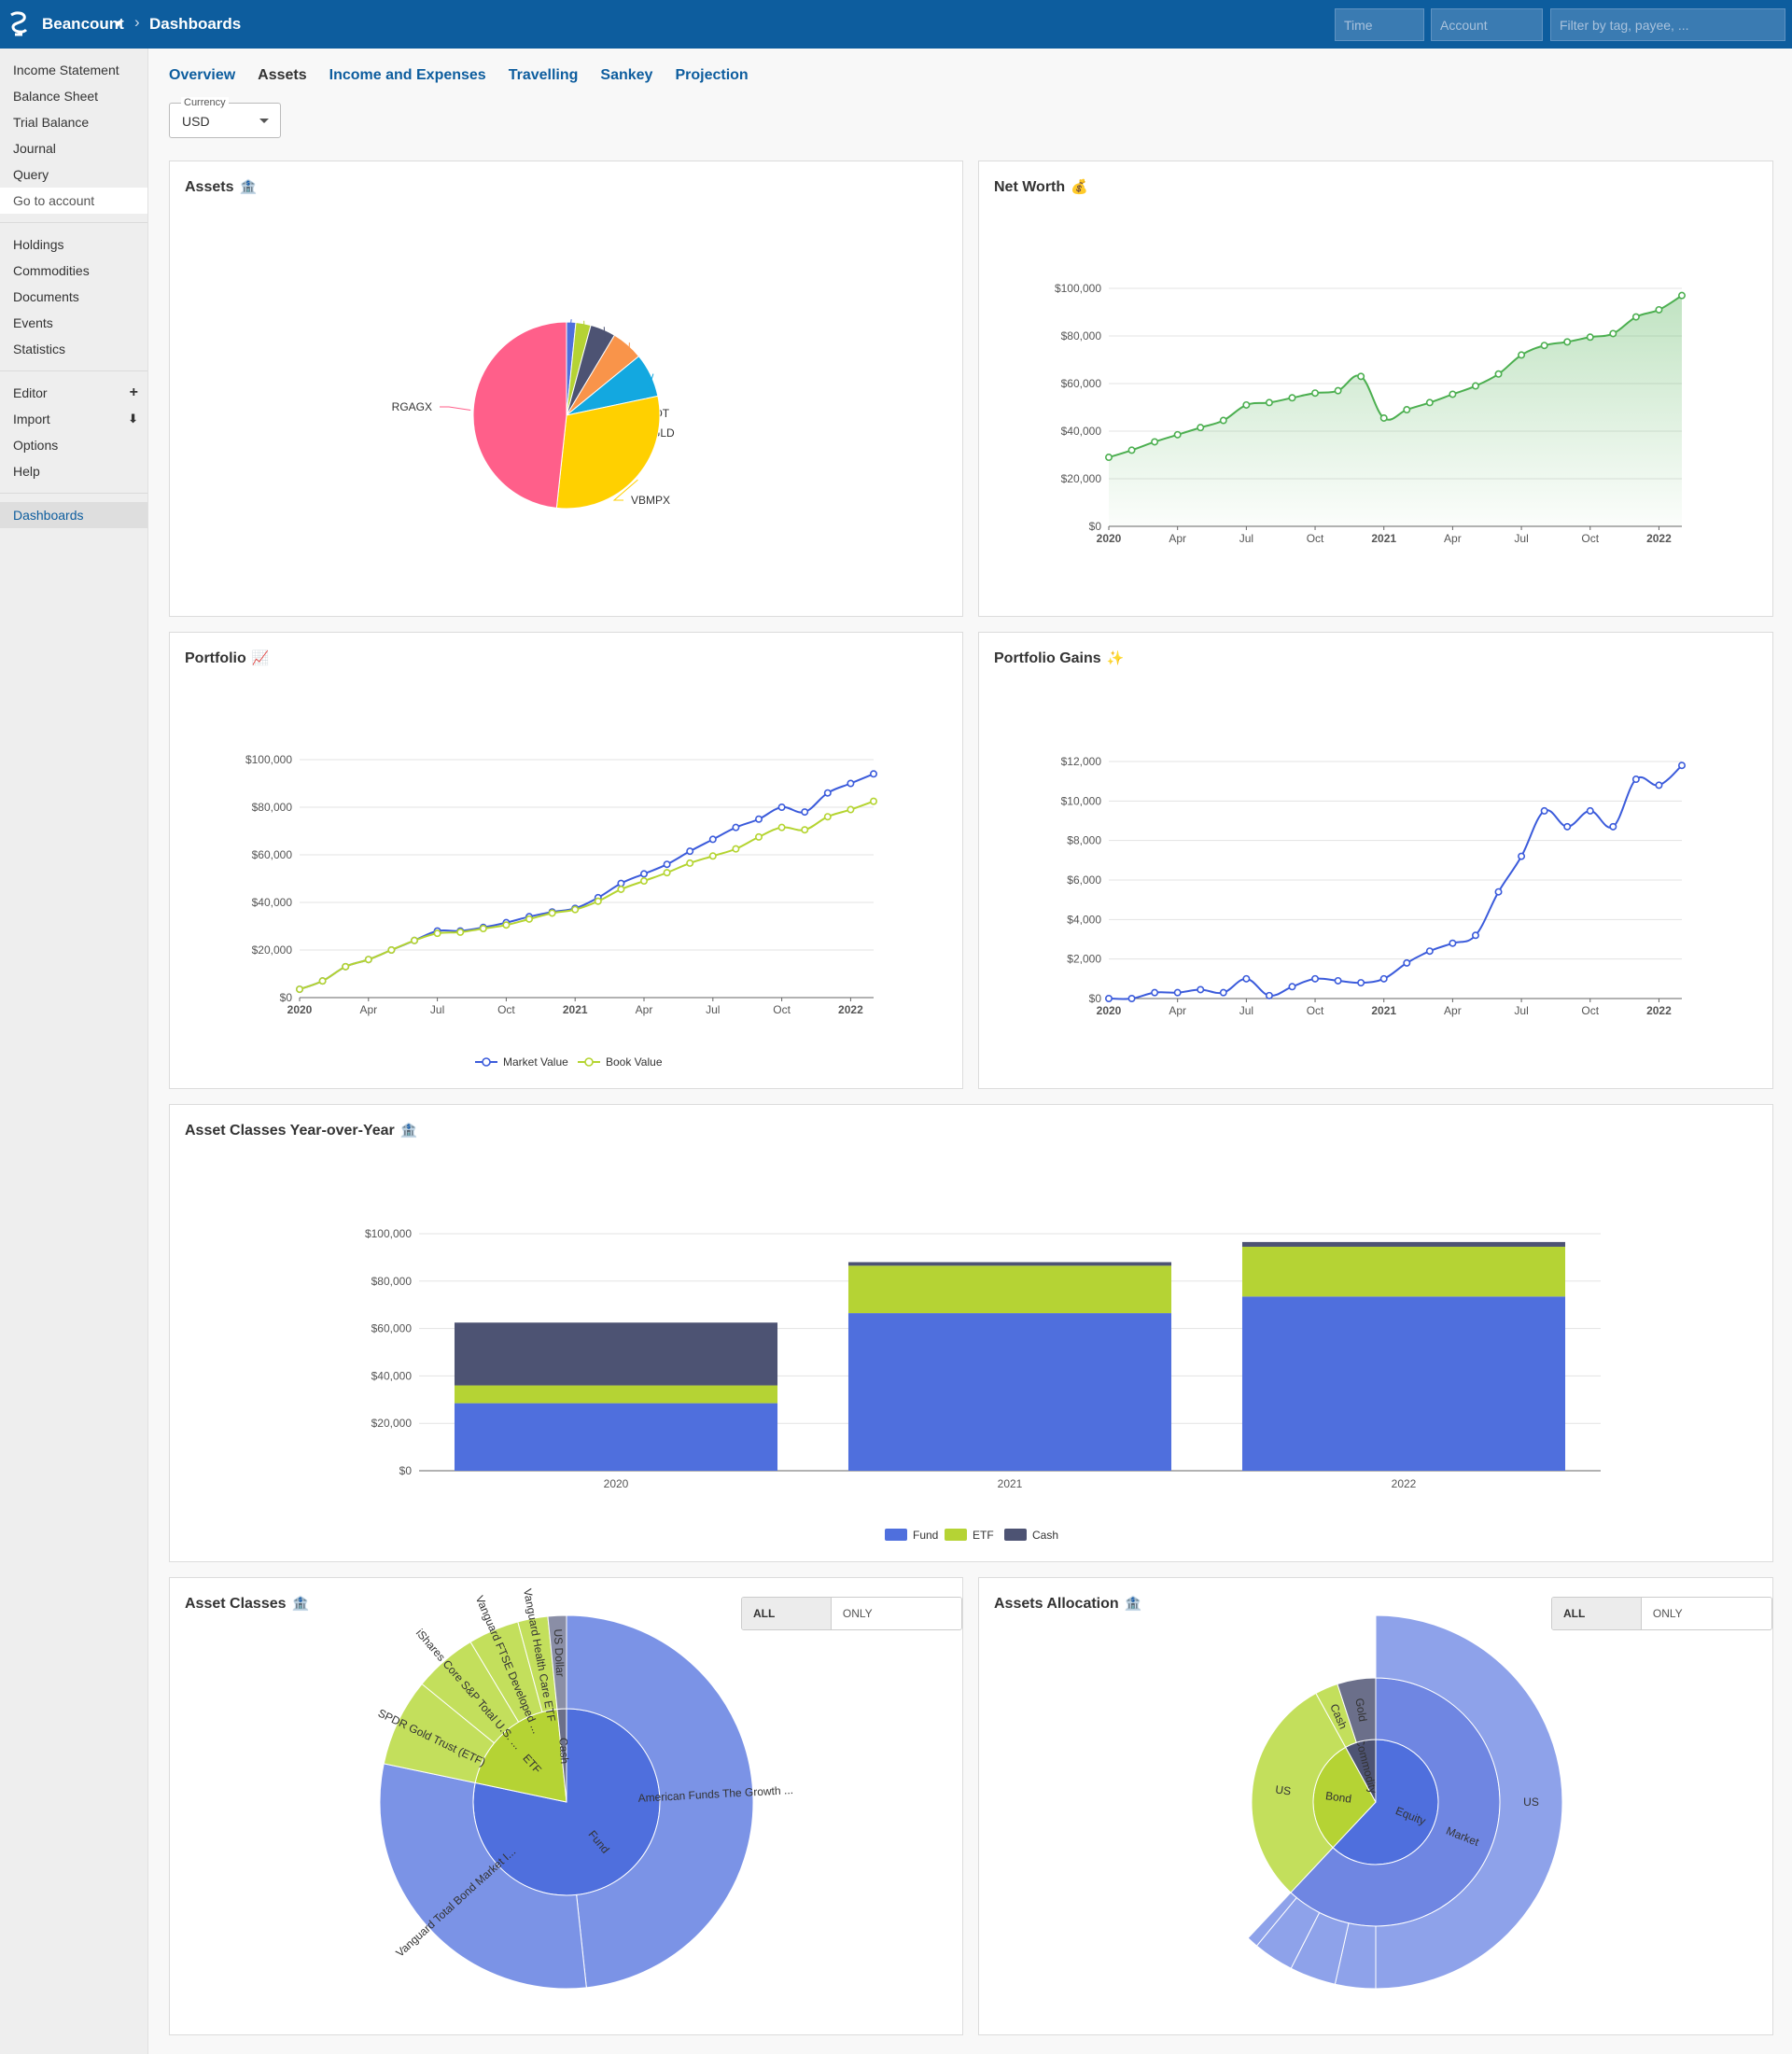 This screenshot has height=2054, width=1792. Describe the element at coordinates (73, 515) in the screenshot. I see `sidebar-item-dashboards: Dashboards` at that location.